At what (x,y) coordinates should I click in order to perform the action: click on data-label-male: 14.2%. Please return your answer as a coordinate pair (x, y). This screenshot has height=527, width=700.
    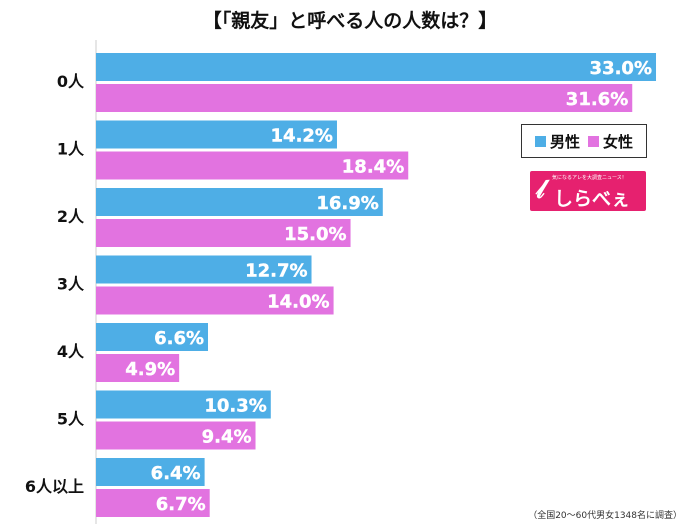
    Looking at the image, I should click on (302, 136).